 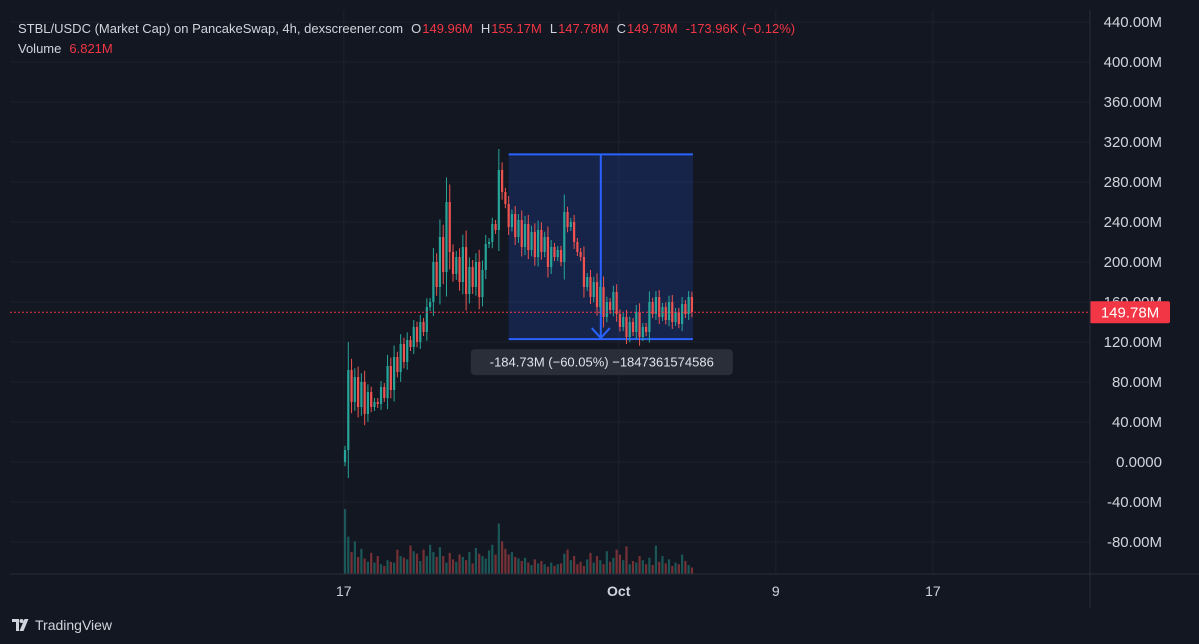 What do you see at coordinates (1133, 222) in the screenshot?
I see `y-tick-label: 240.00M` at bounding box center [1133, 222].